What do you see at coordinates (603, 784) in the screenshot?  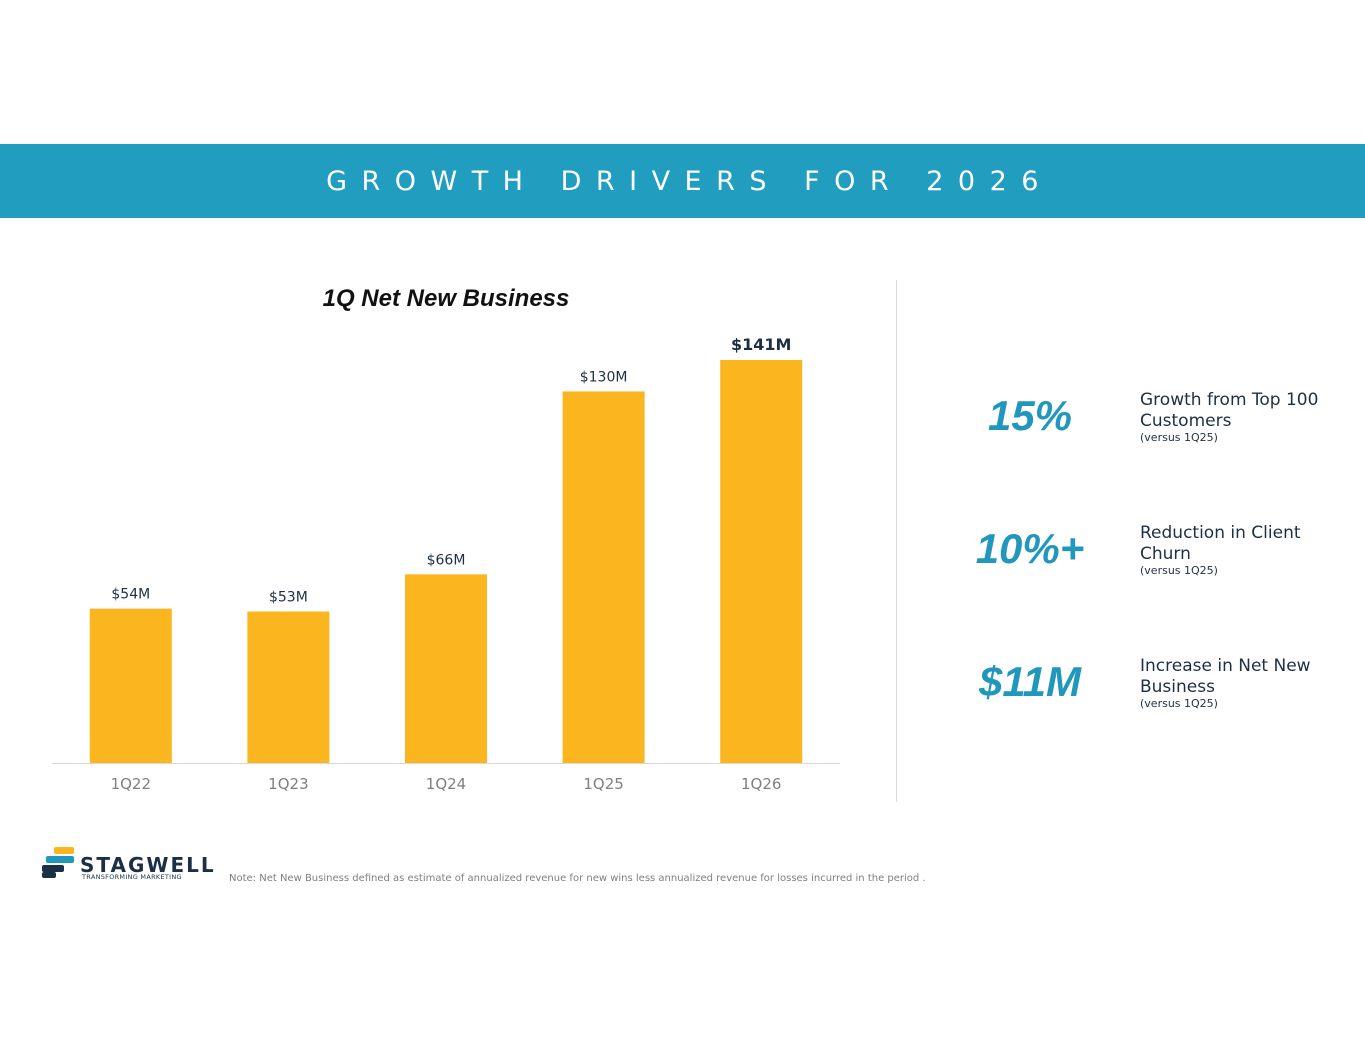 I see `x-tick-label: 1Q25` at bounding box center [603, 784].